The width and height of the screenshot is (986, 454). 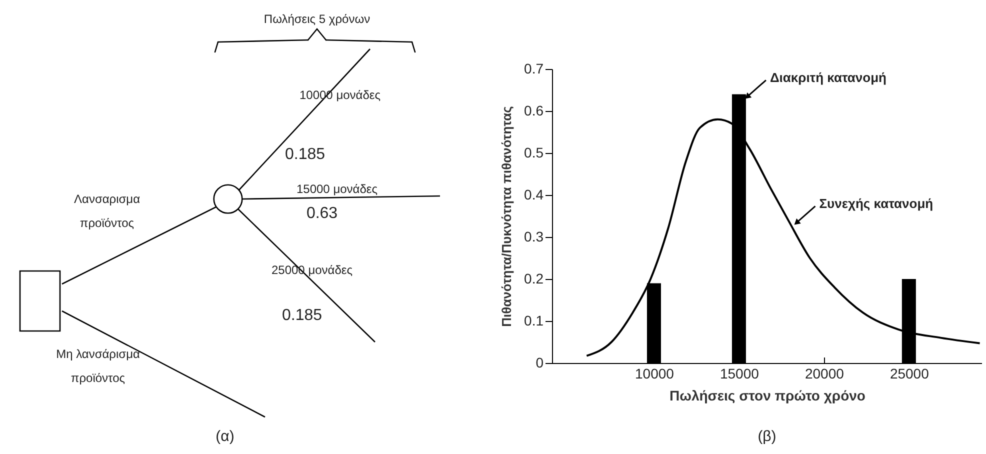 I want to click on y-tick-label: 0.2, so click(x=534, y=278).